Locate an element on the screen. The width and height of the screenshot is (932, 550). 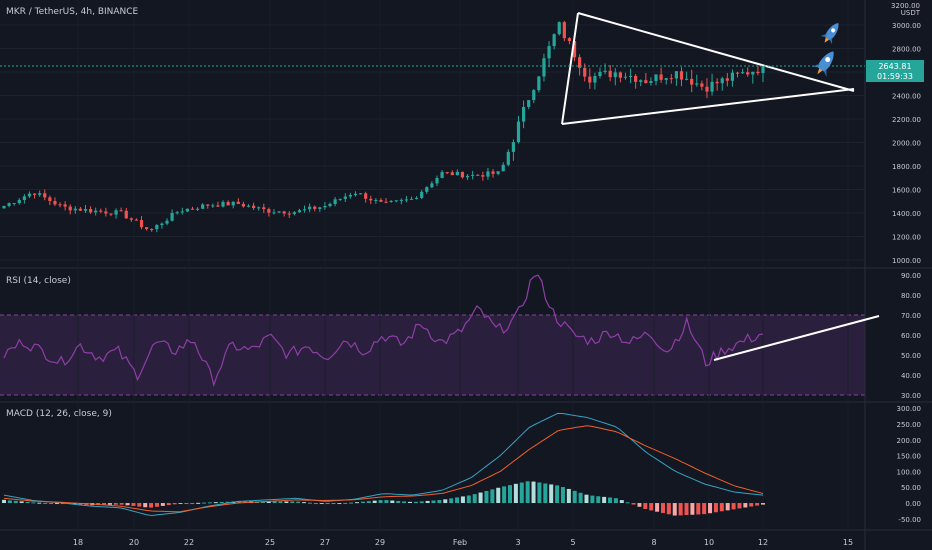
symmetrical-triangle-drawing is located at coordinates (708, 68).